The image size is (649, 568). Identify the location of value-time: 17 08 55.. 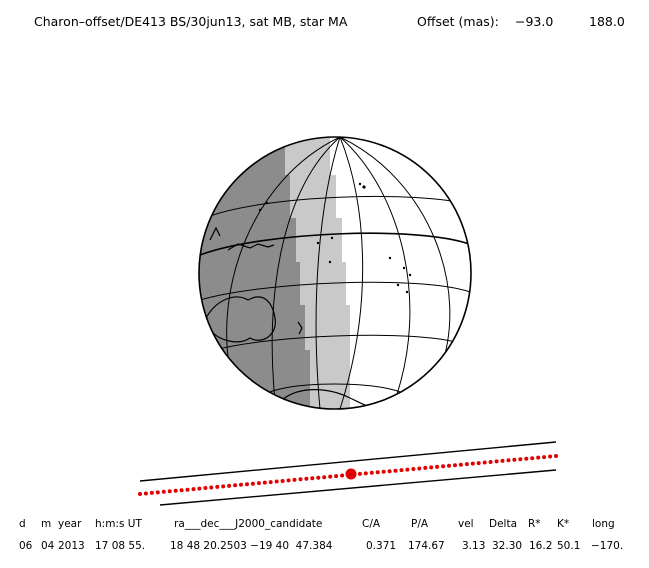
(120, 546).